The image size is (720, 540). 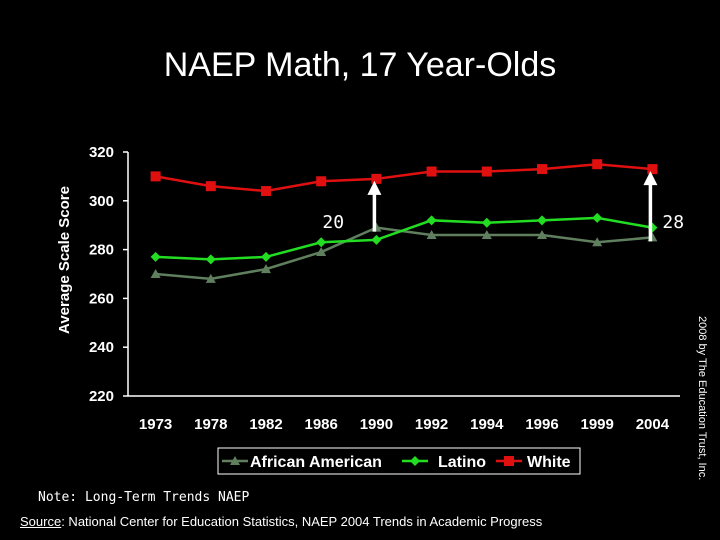 What do you see at coordinates (144, 497) in the screenshot?
I see `footnote: Note: Long-Term Trends NAEP` at bounding box center [144, 497].